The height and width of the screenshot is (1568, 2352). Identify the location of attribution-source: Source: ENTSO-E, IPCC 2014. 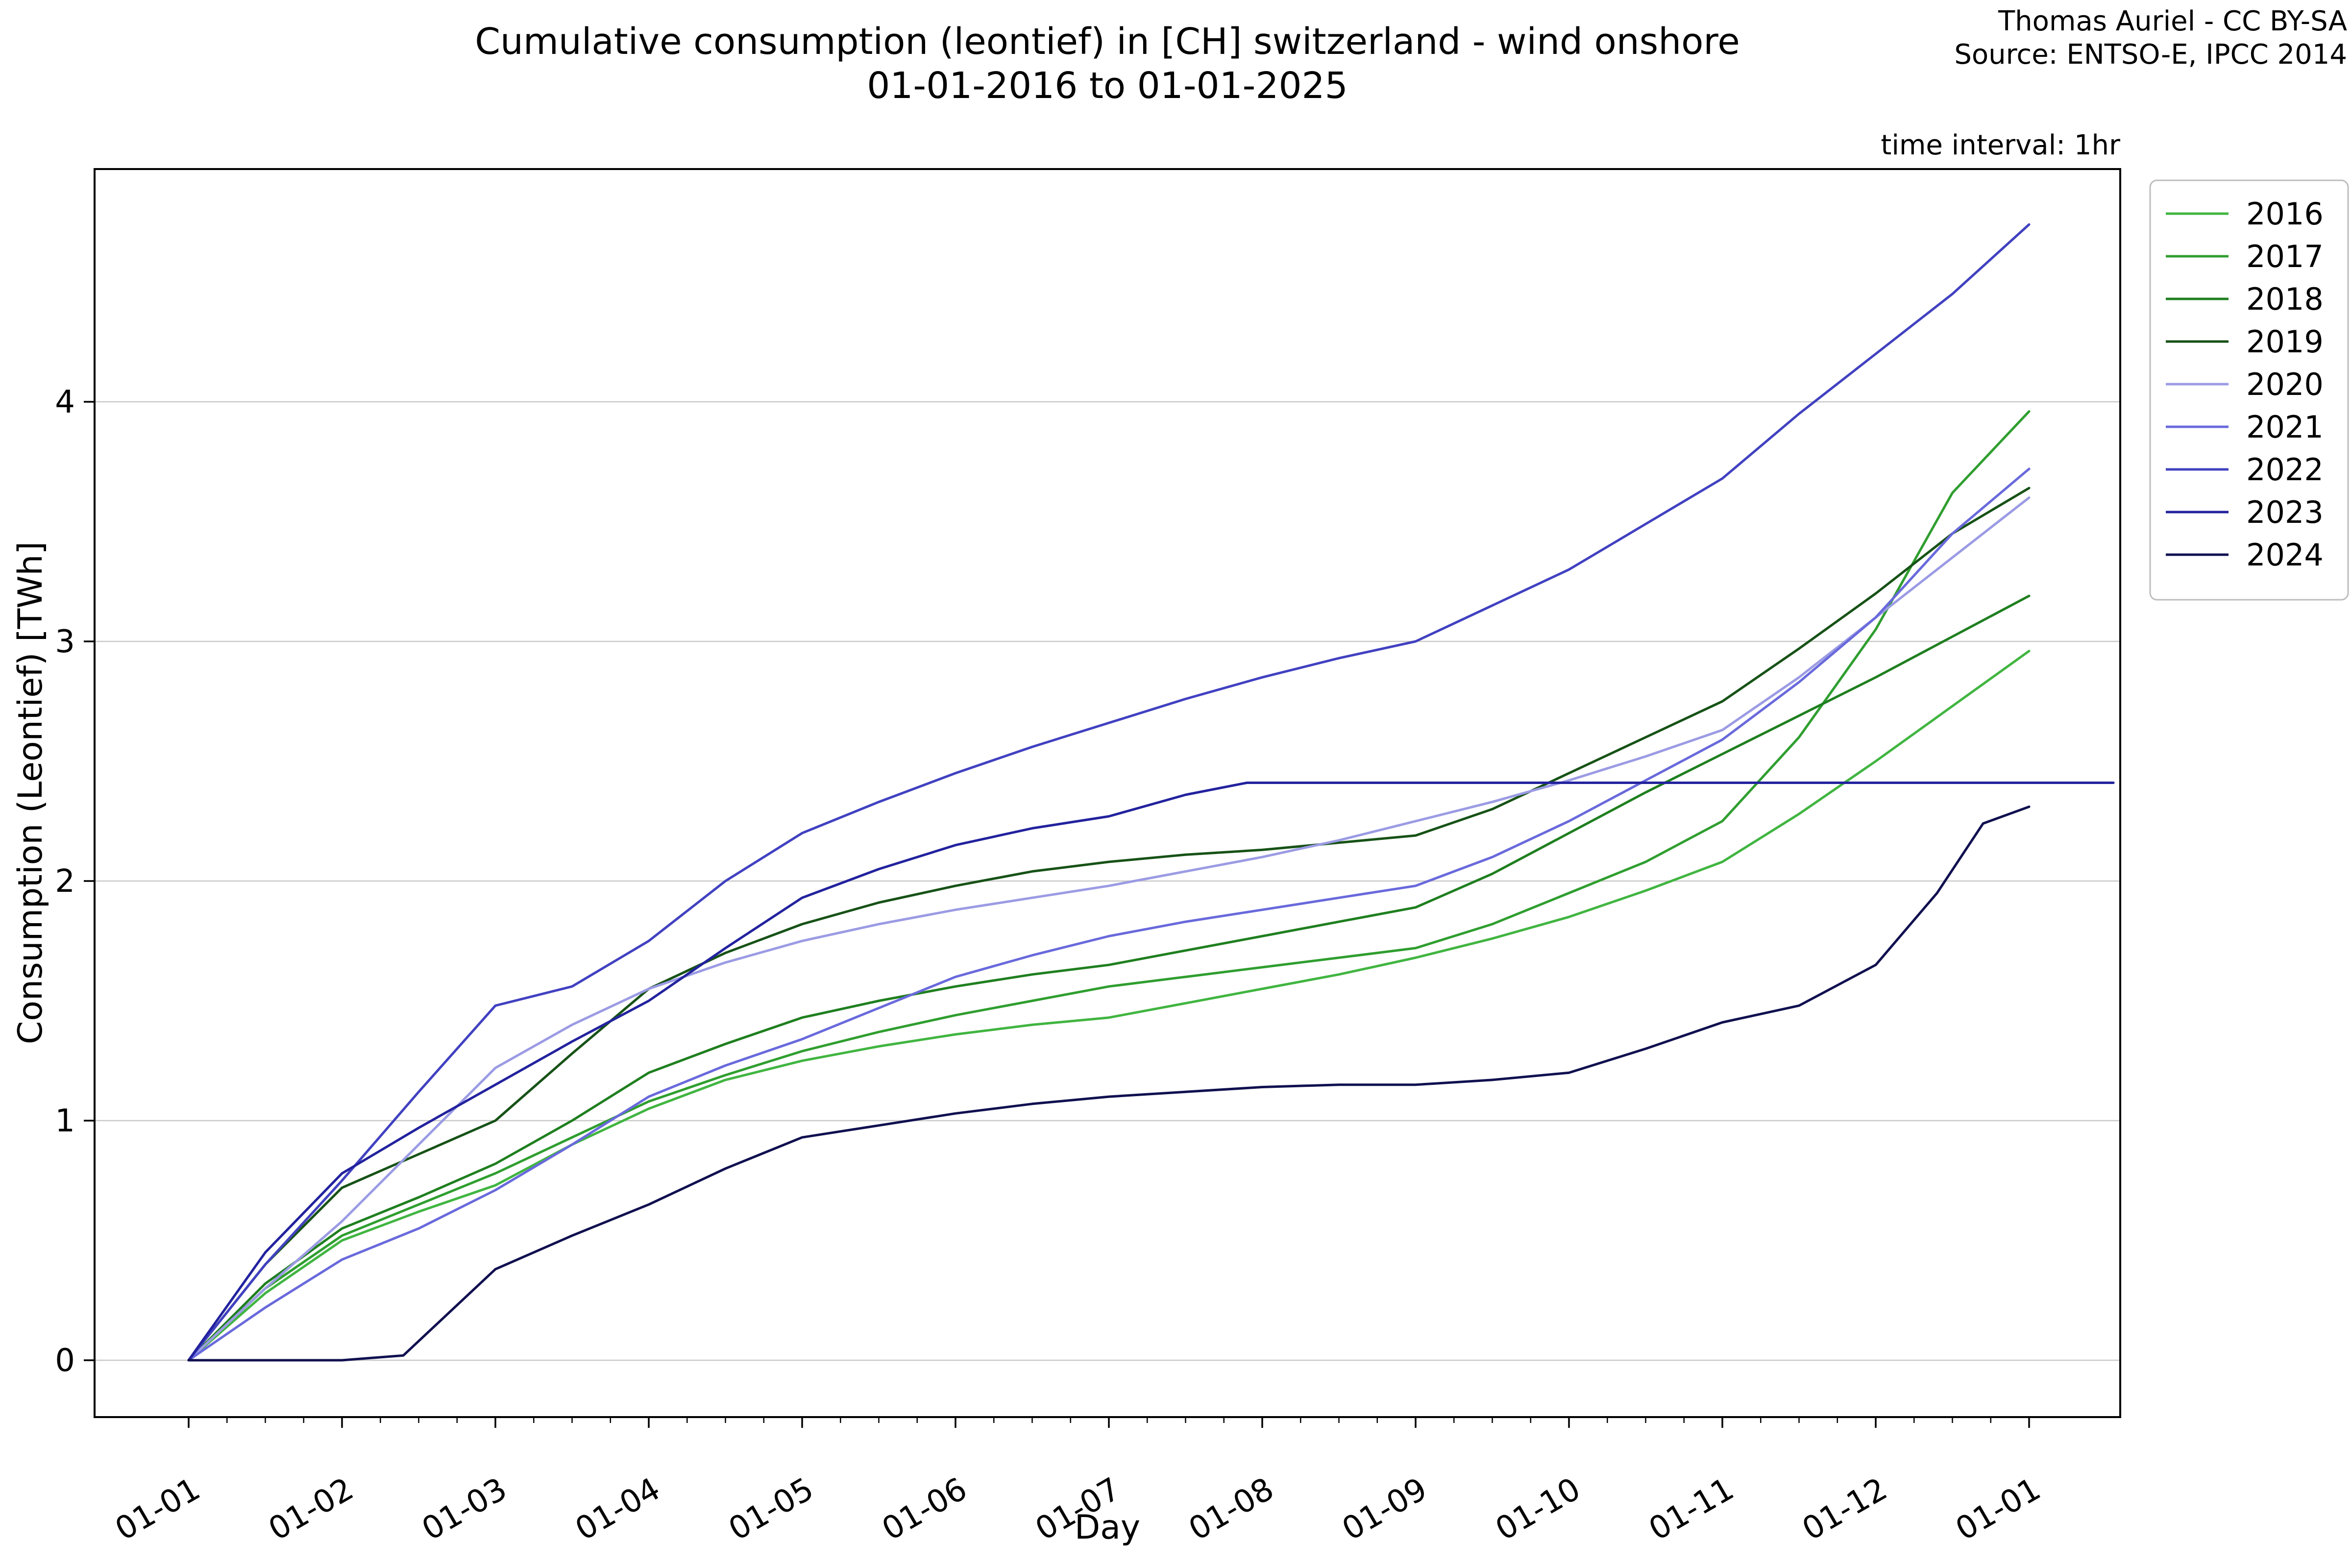
(2150, 55).